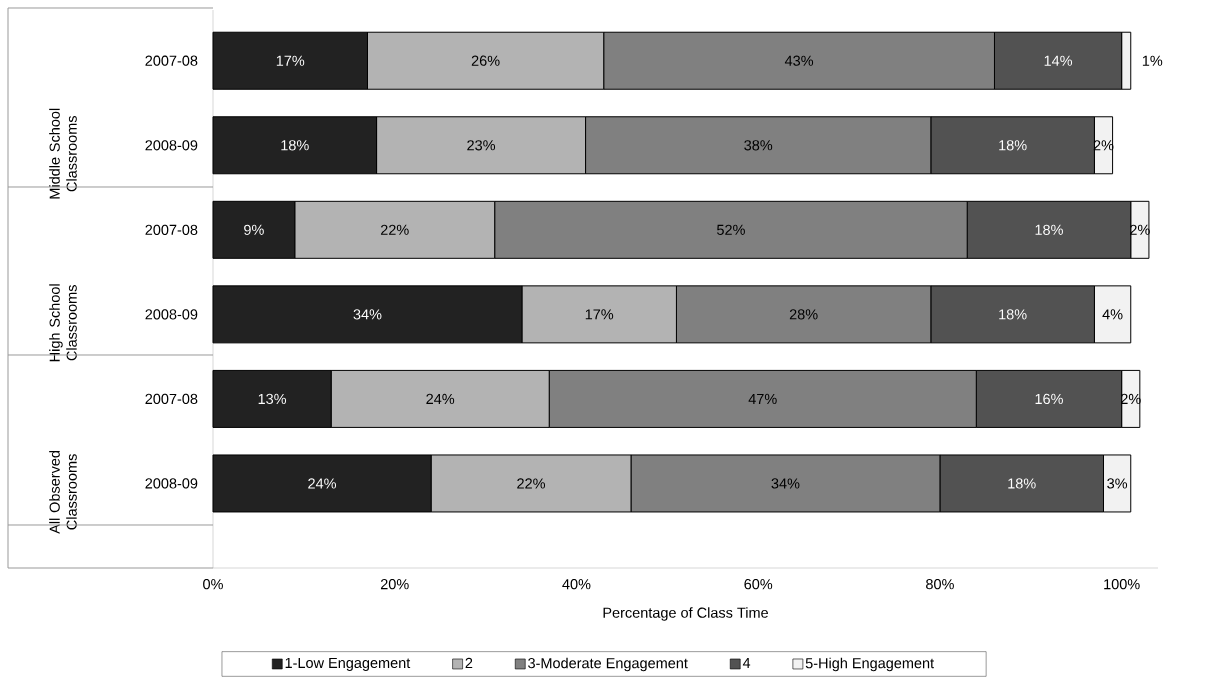 The image size is (1208, 696). What do you see at coordinates (758, 584) in the screenshot?
I see `x-tick-label: 60%` at bounding box center [758, 584].